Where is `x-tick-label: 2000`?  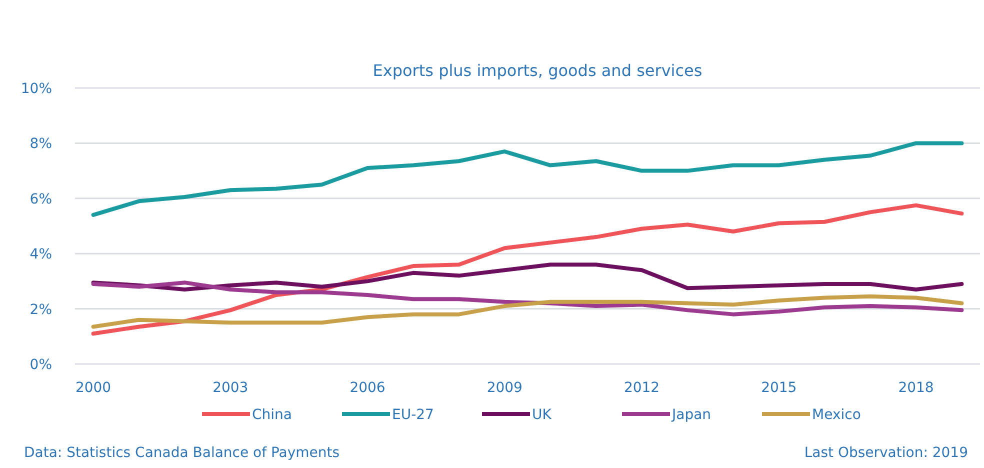
x-tick-label: 2000 is located at coordinates (93, 388).